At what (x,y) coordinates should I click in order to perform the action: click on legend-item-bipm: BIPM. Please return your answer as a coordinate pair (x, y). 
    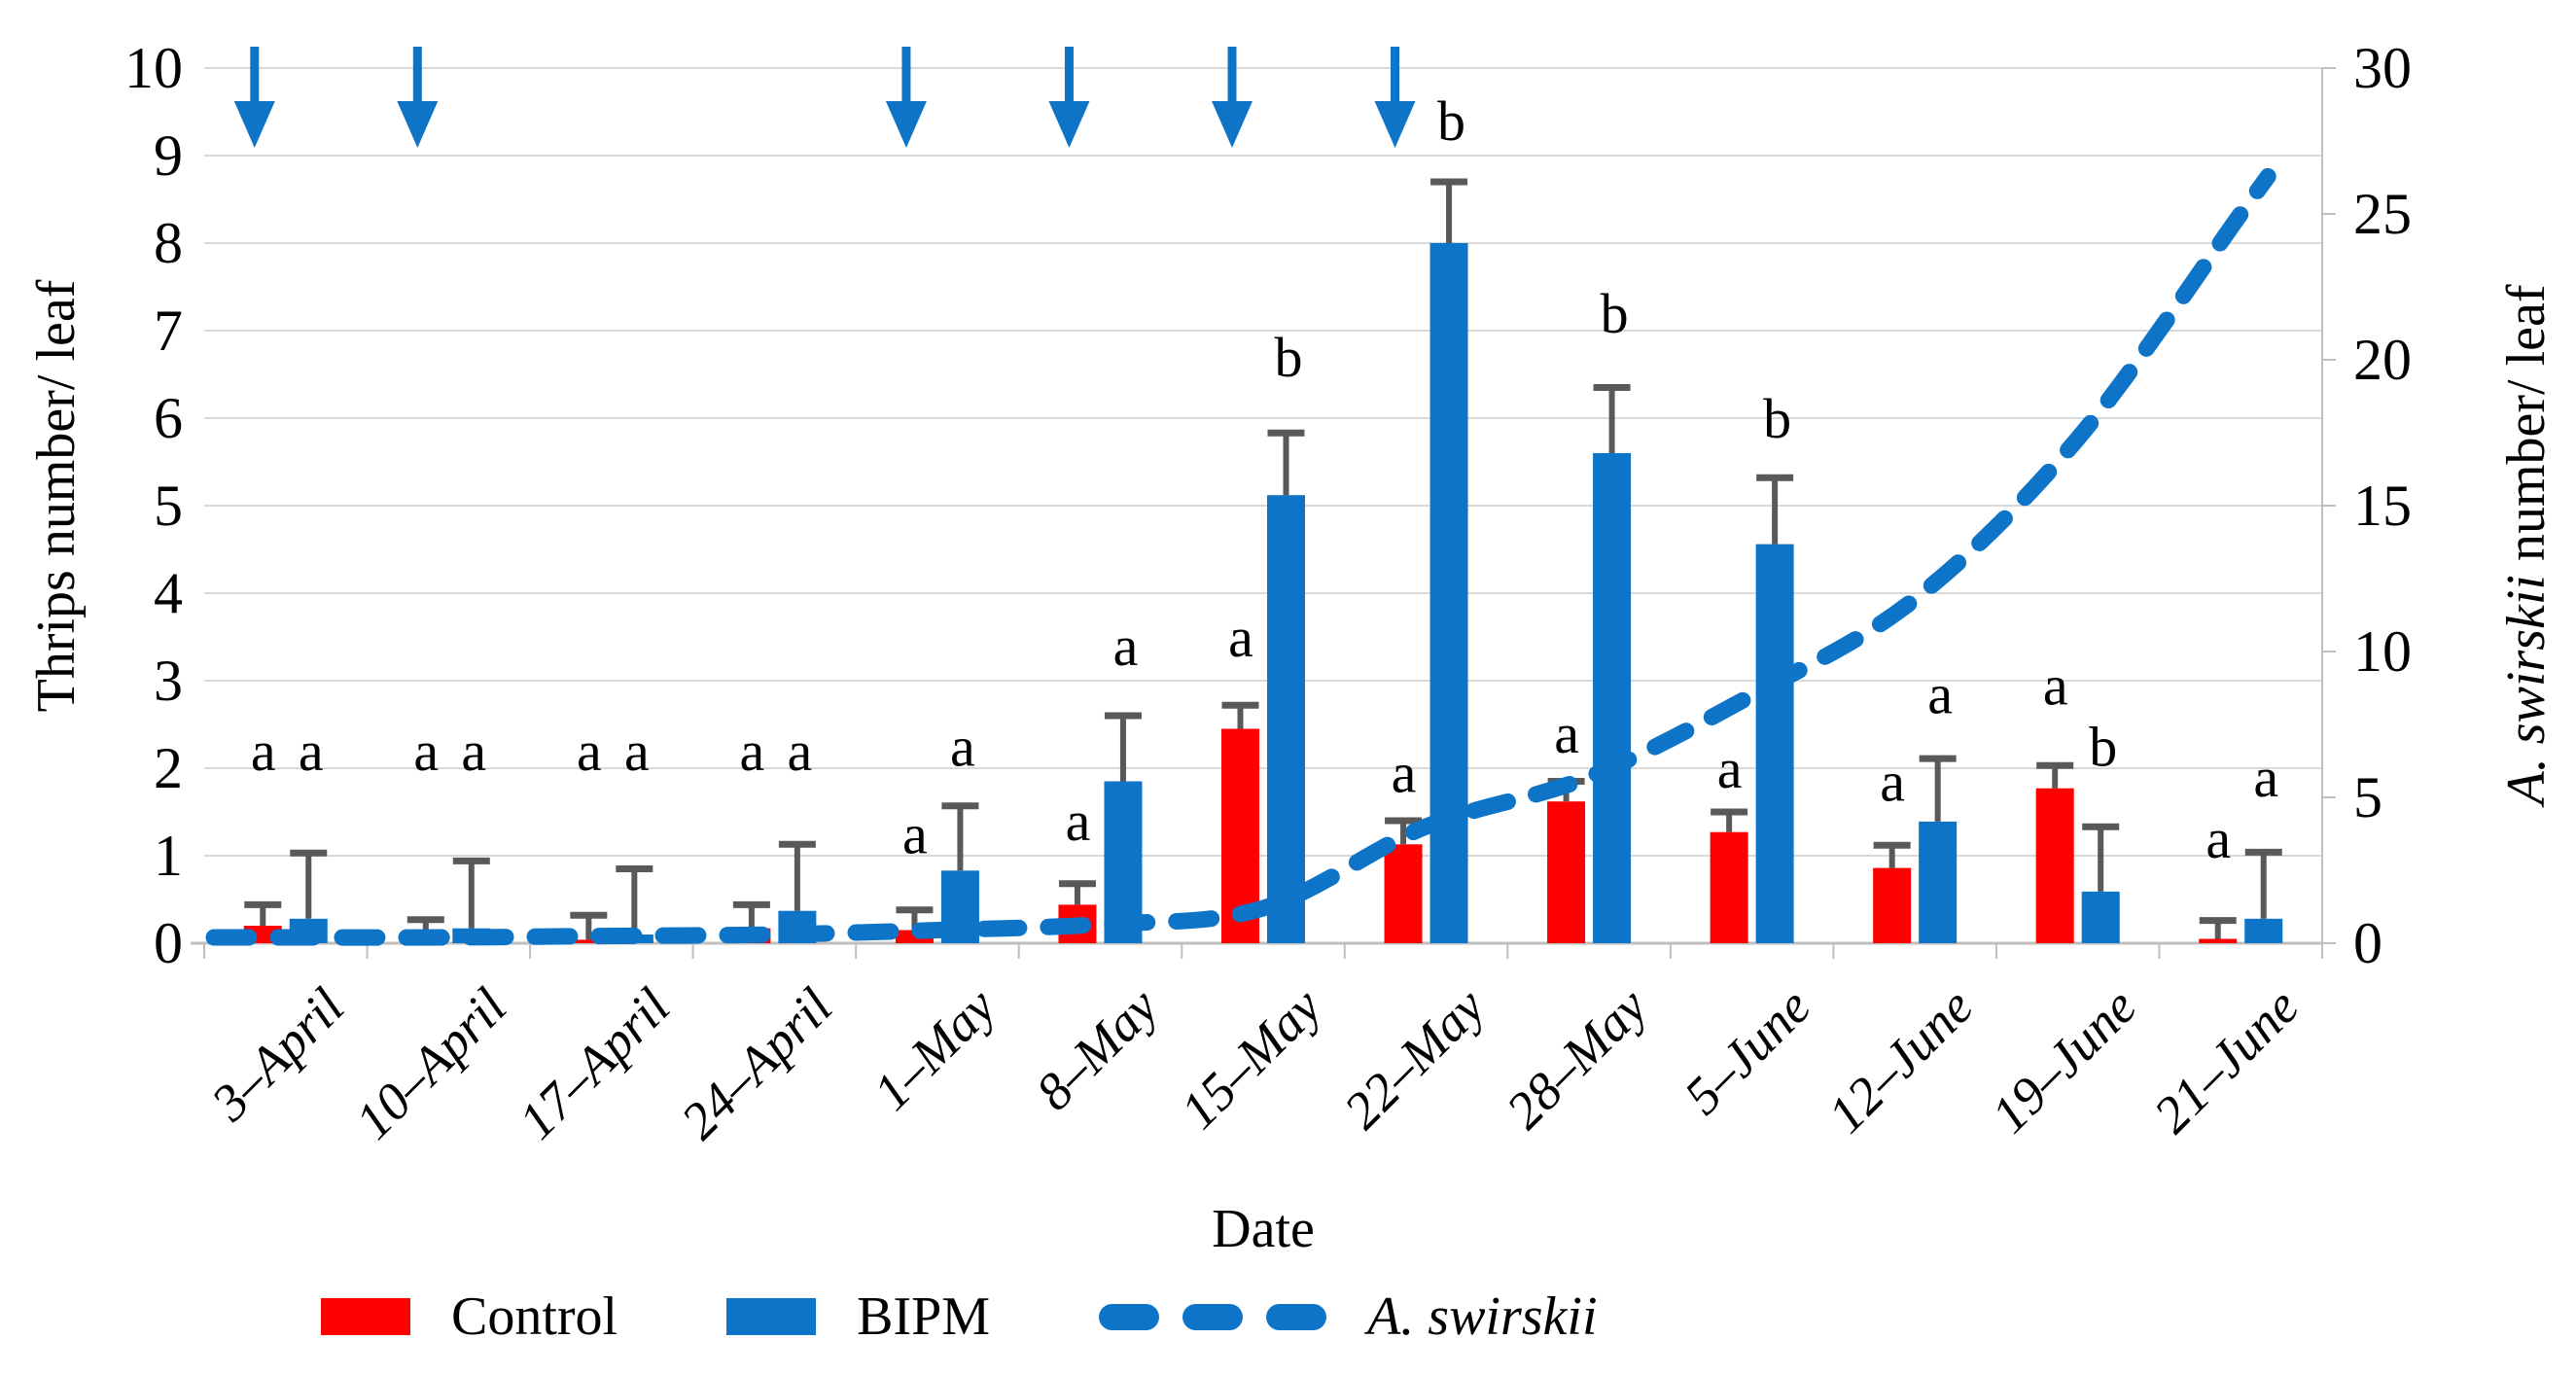
    Looking at the image, I should click on (858, 1317).